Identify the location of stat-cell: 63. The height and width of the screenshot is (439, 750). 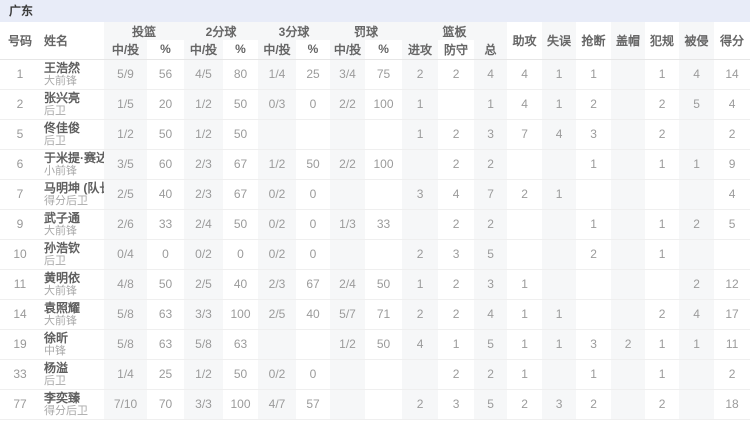
(241, 344).